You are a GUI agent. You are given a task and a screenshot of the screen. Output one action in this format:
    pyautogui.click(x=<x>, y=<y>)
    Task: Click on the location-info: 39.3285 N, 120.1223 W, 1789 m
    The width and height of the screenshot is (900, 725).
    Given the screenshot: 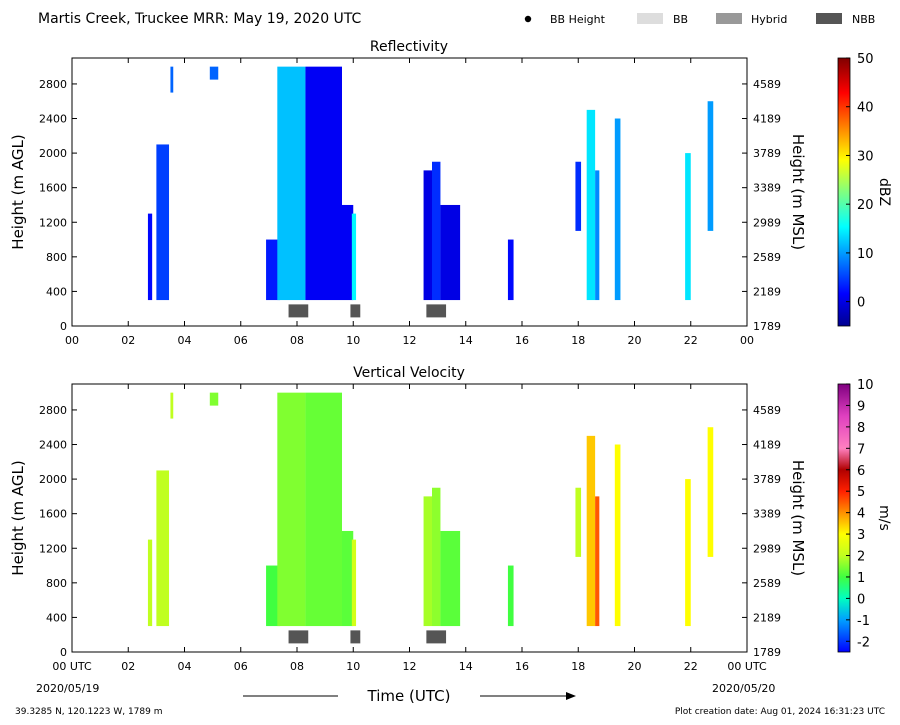 What is the action you would take?
    pyautogui.click(x=89, y=712)
    